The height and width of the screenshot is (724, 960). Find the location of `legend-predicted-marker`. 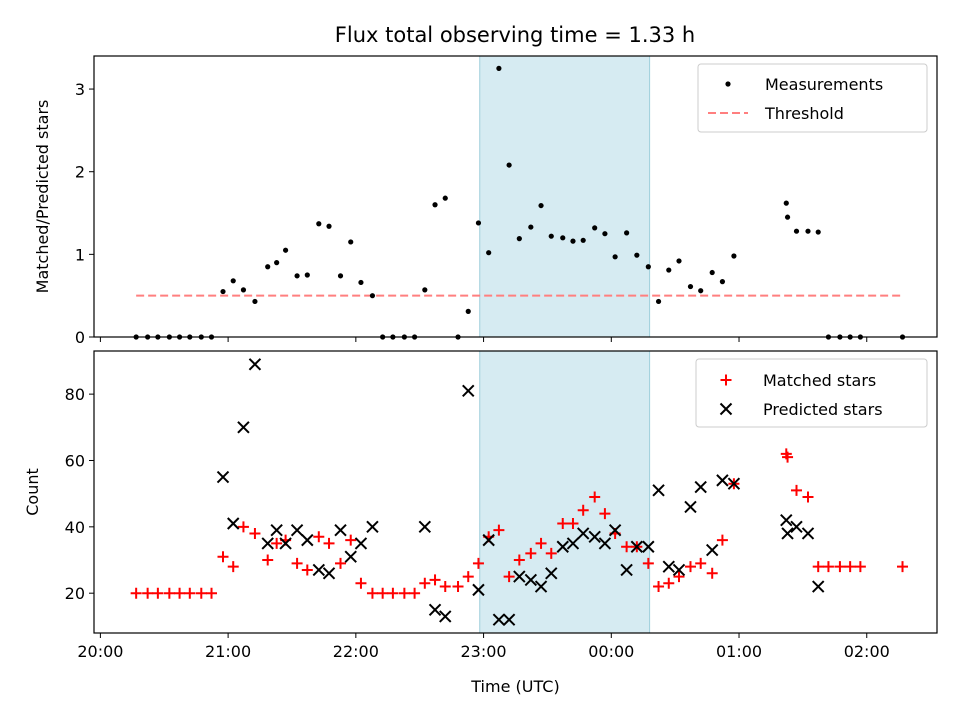

legend-predicted-marker is located at coordinates (726, 409).